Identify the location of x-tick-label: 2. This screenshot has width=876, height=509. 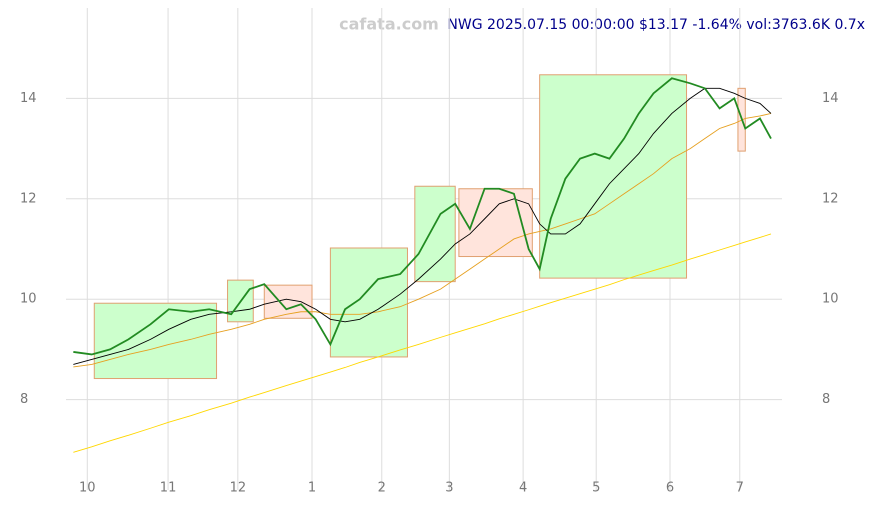
(382, 488).